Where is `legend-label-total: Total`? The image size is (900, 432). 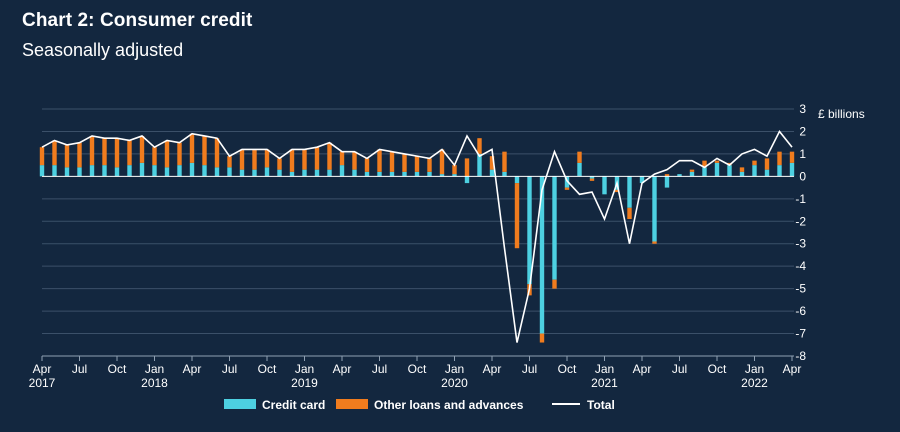
legend-label-total: Total is located at coordinates (601, 405).